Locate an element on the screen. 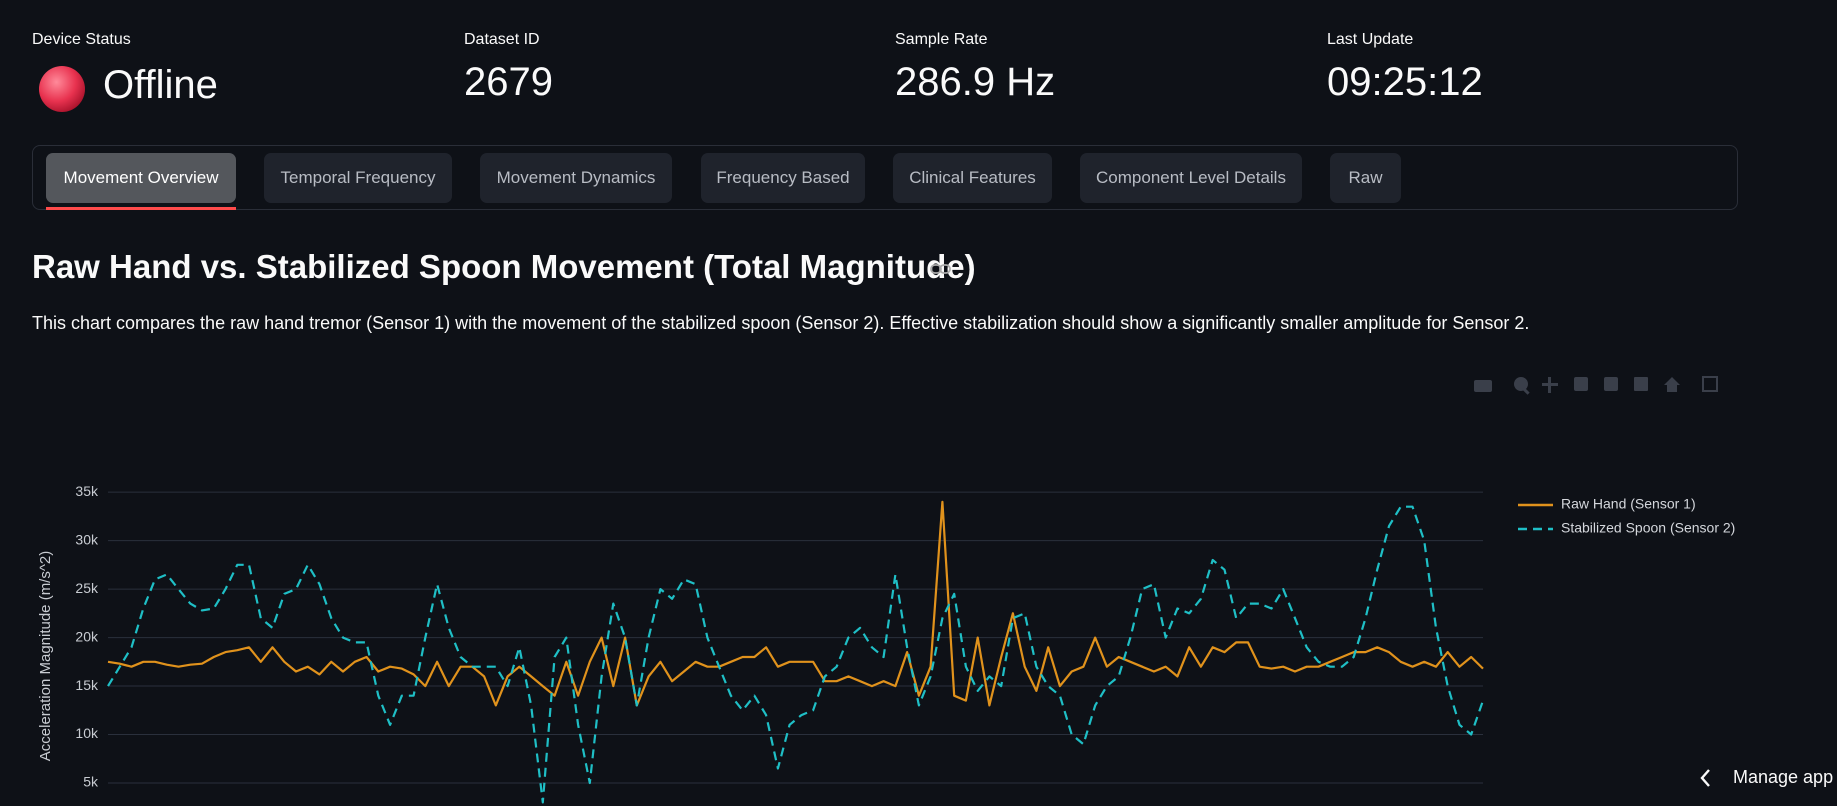 This screenshot has width=1837, height=806. metric-value: Offline is located at coordinates (160, 85).